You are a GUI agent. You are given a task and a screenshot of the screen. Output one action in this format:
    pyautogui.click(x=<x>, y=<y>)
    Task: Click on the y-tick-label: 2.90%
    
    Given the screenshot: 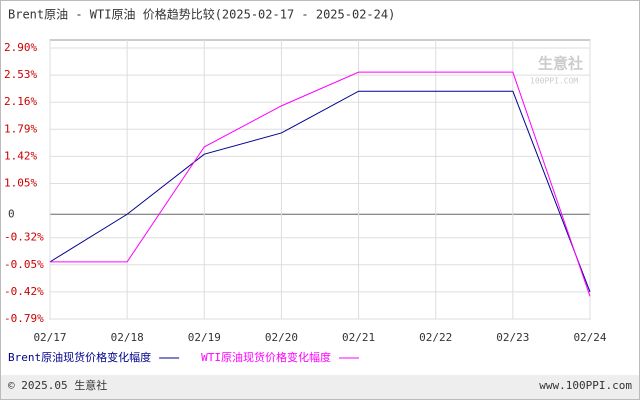 What is the action you would take?
    pyautogui.click(x=20, y=47)
    